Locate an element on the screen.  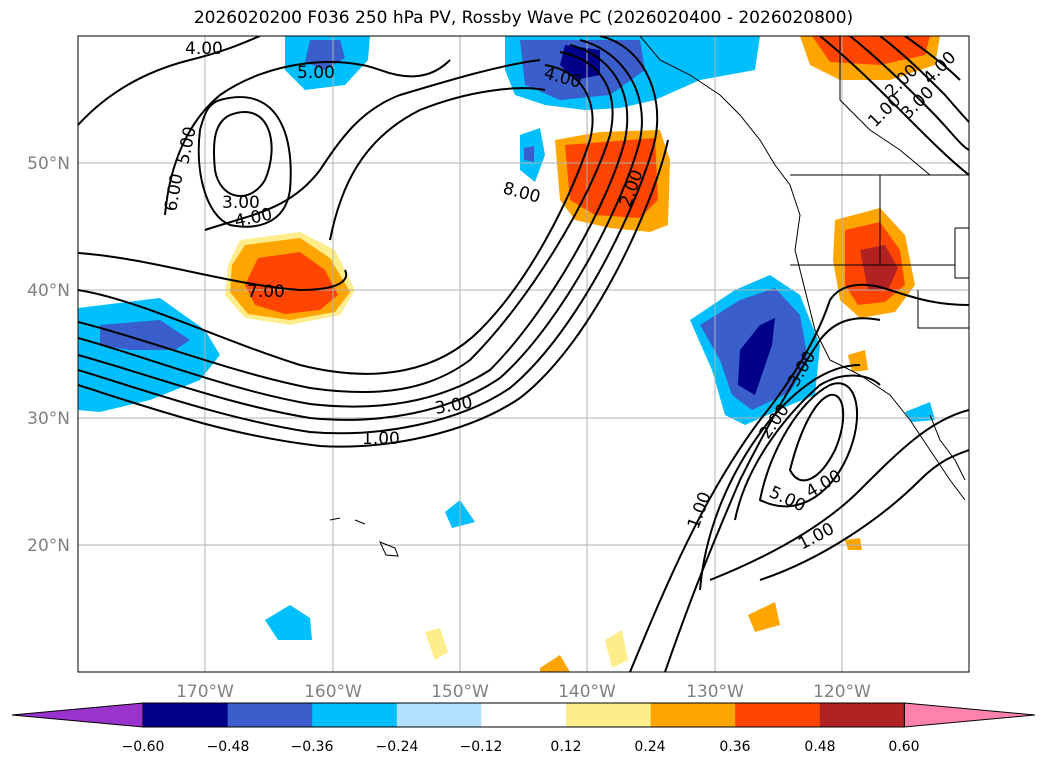
colorbar-tick-label: 0.24 is located at coordinates (649, 747).